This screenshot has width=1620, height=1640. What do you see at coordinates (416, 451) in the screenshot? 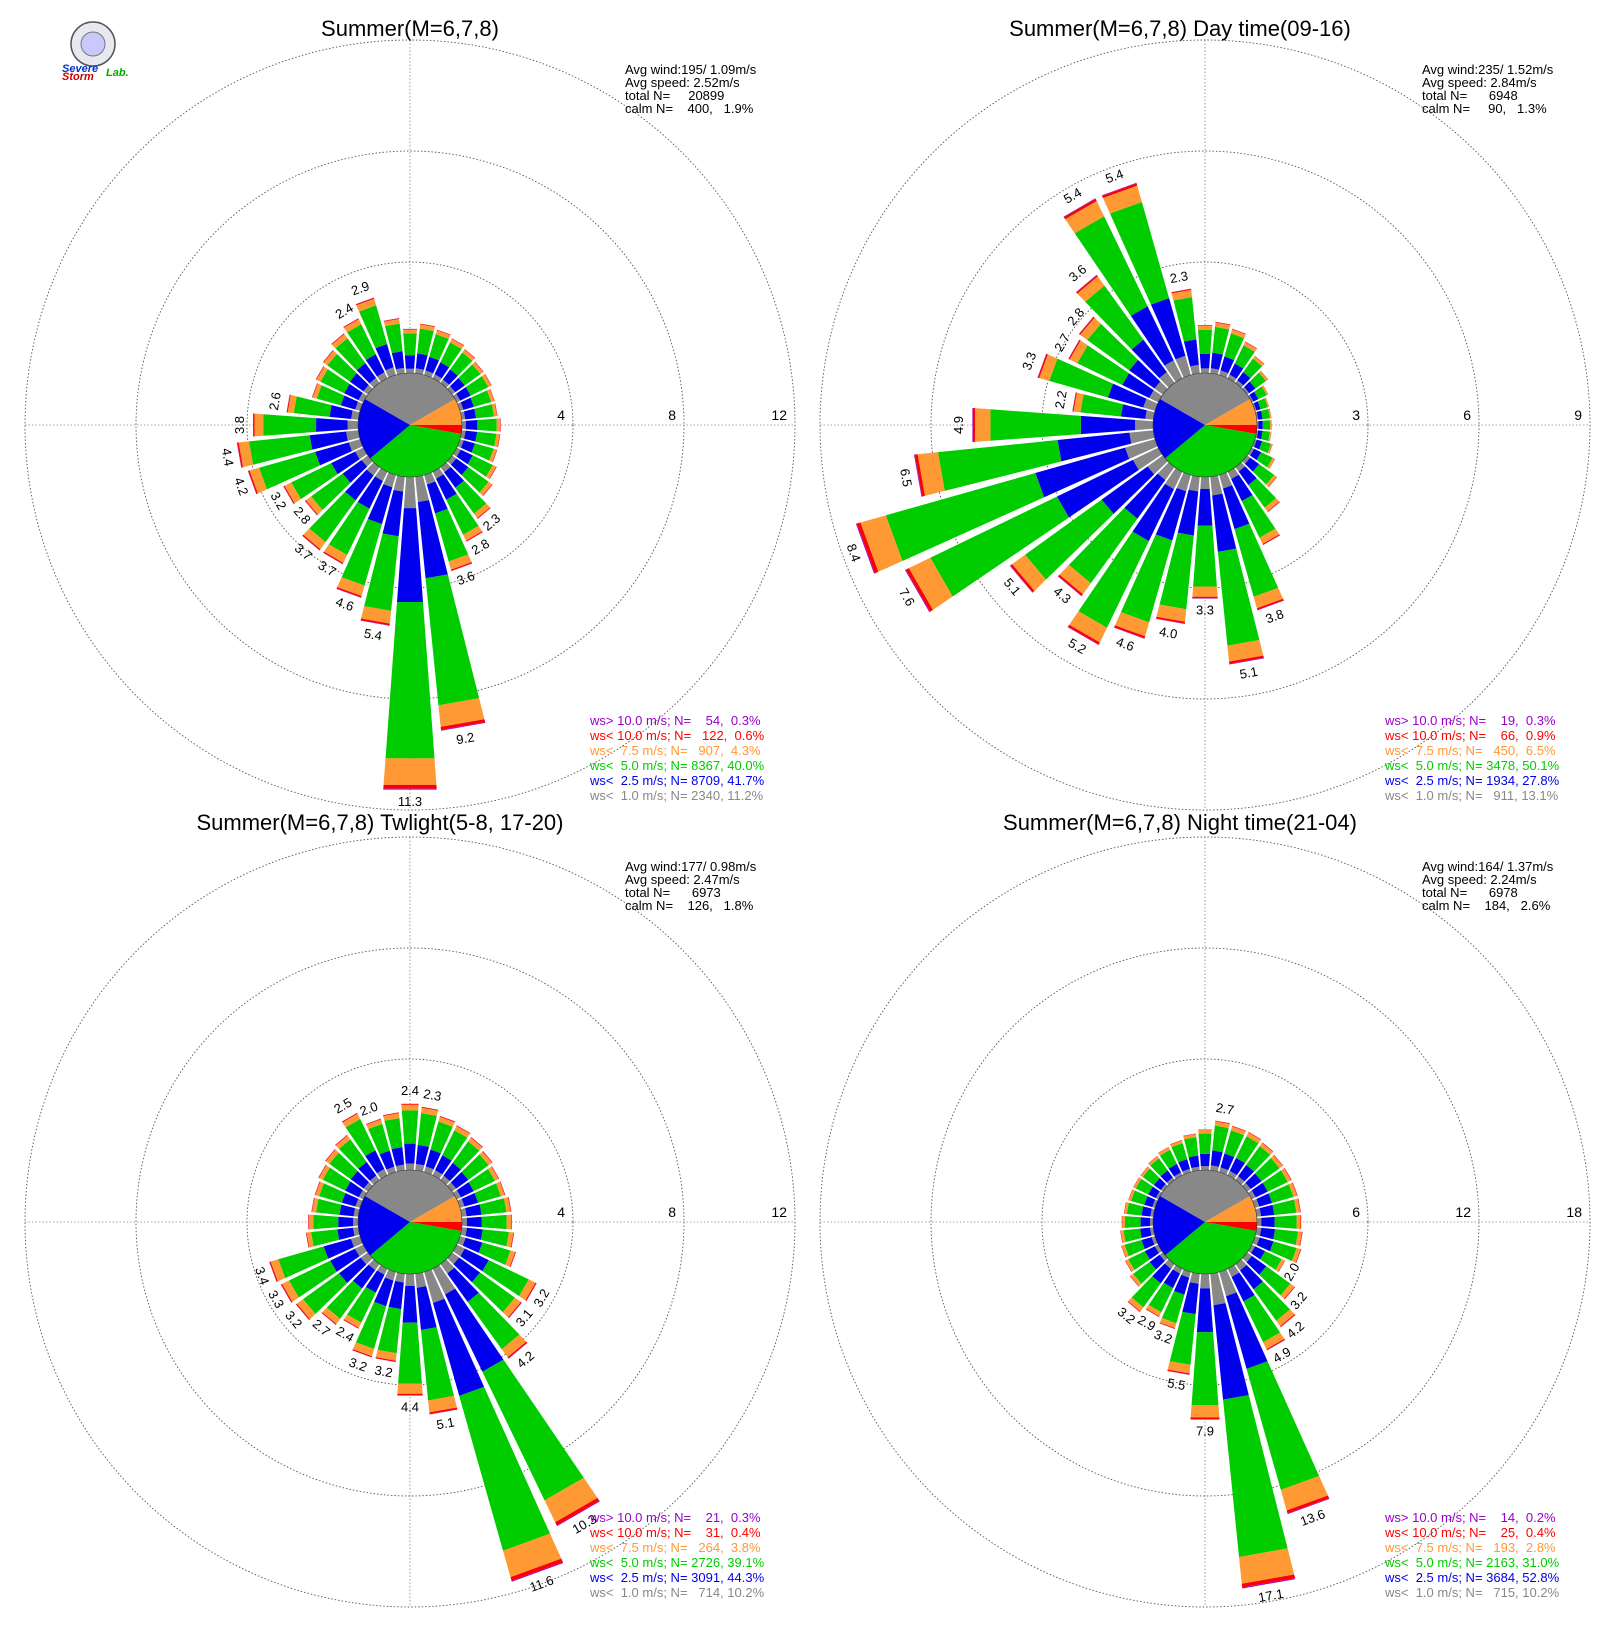
I see `hub-slice-lt5` at bounding box center [416, 451].